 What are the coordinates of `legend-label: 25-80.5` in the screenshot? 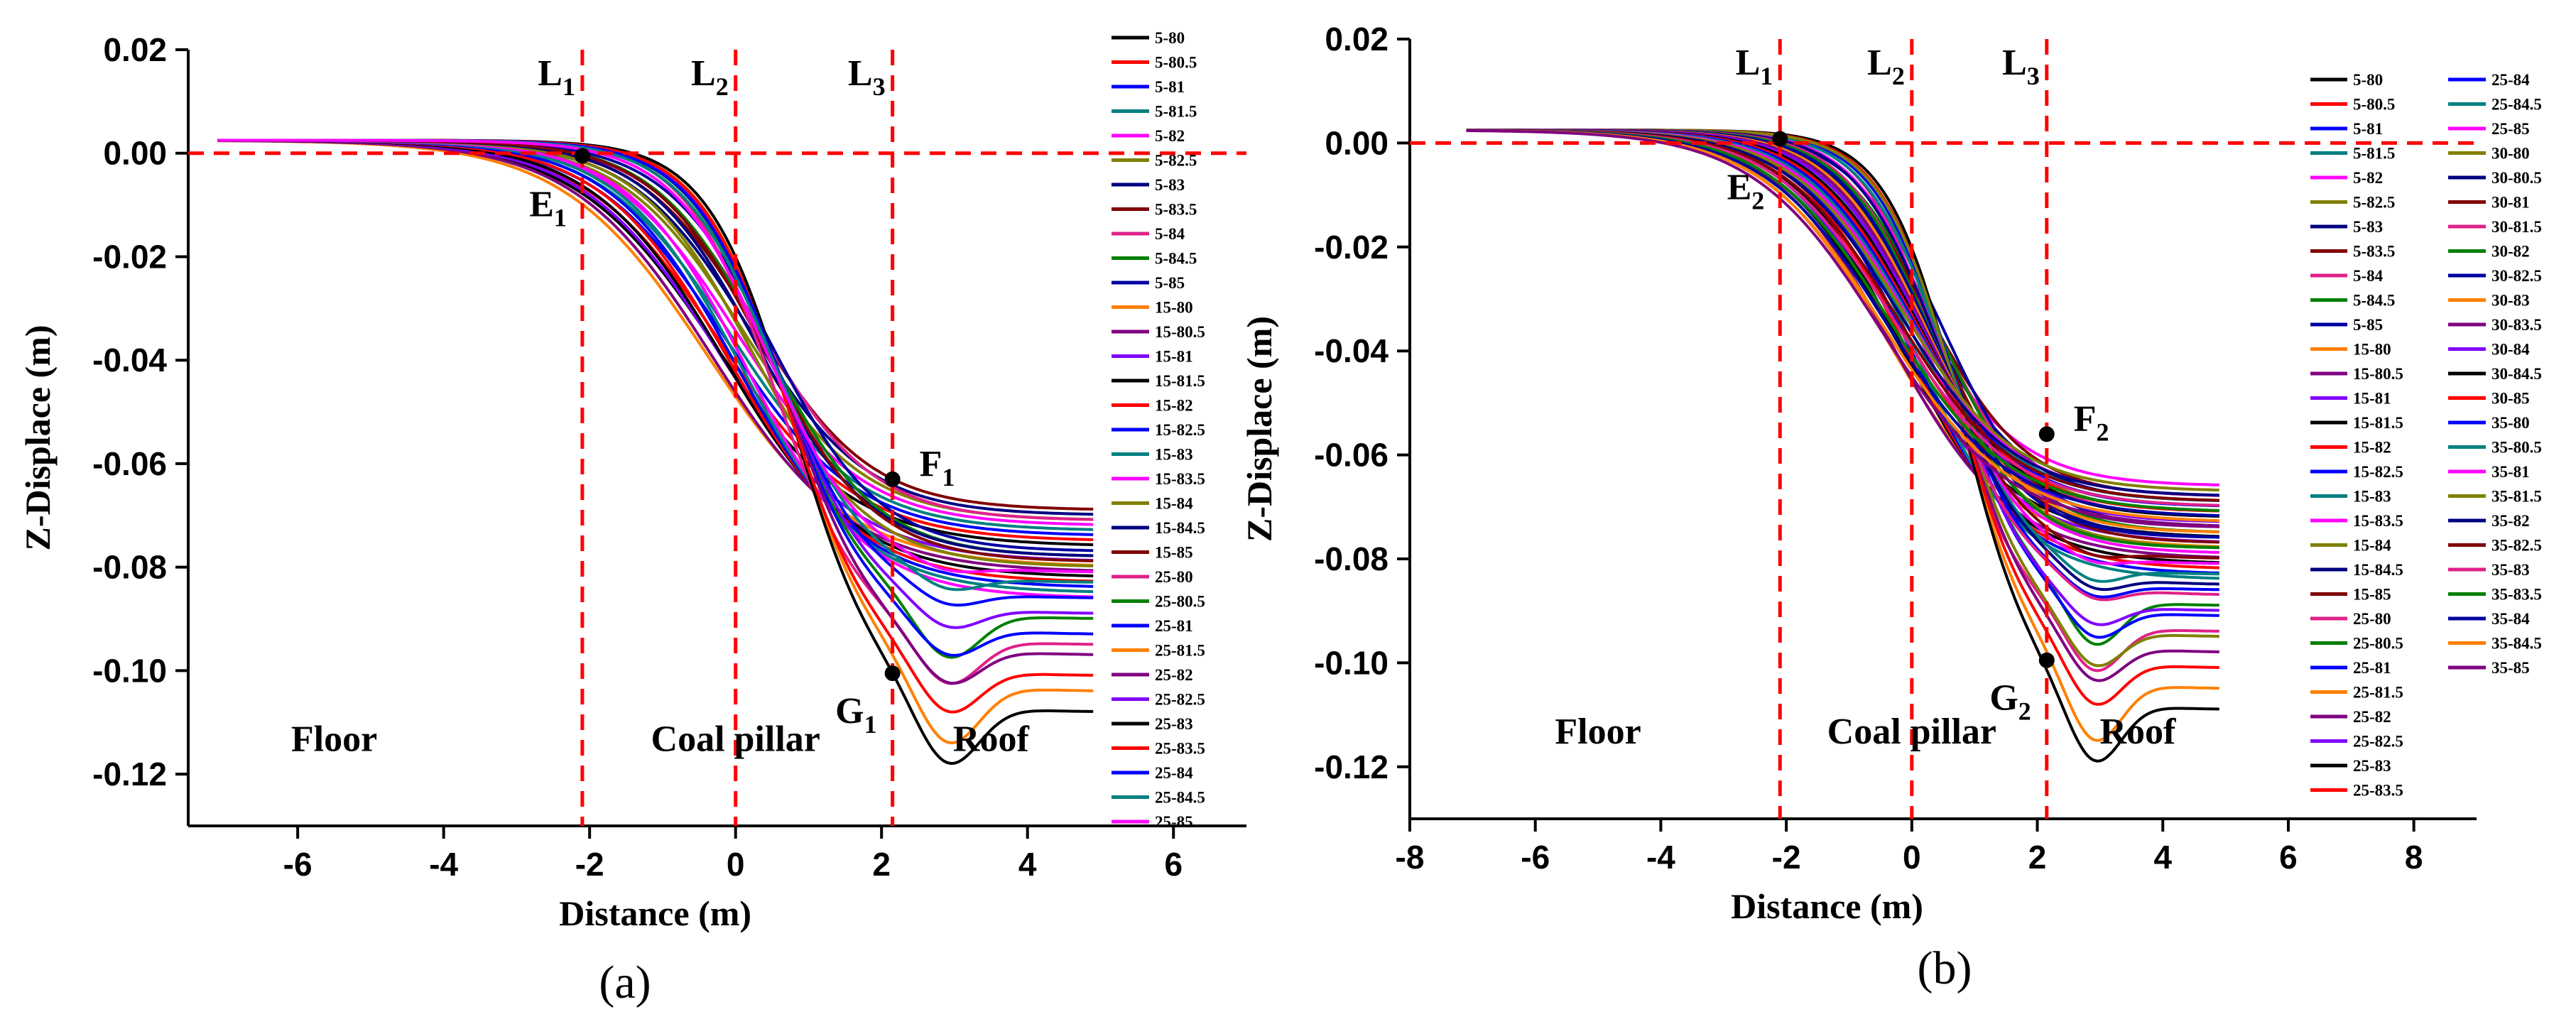 It's located at (2378, 644).